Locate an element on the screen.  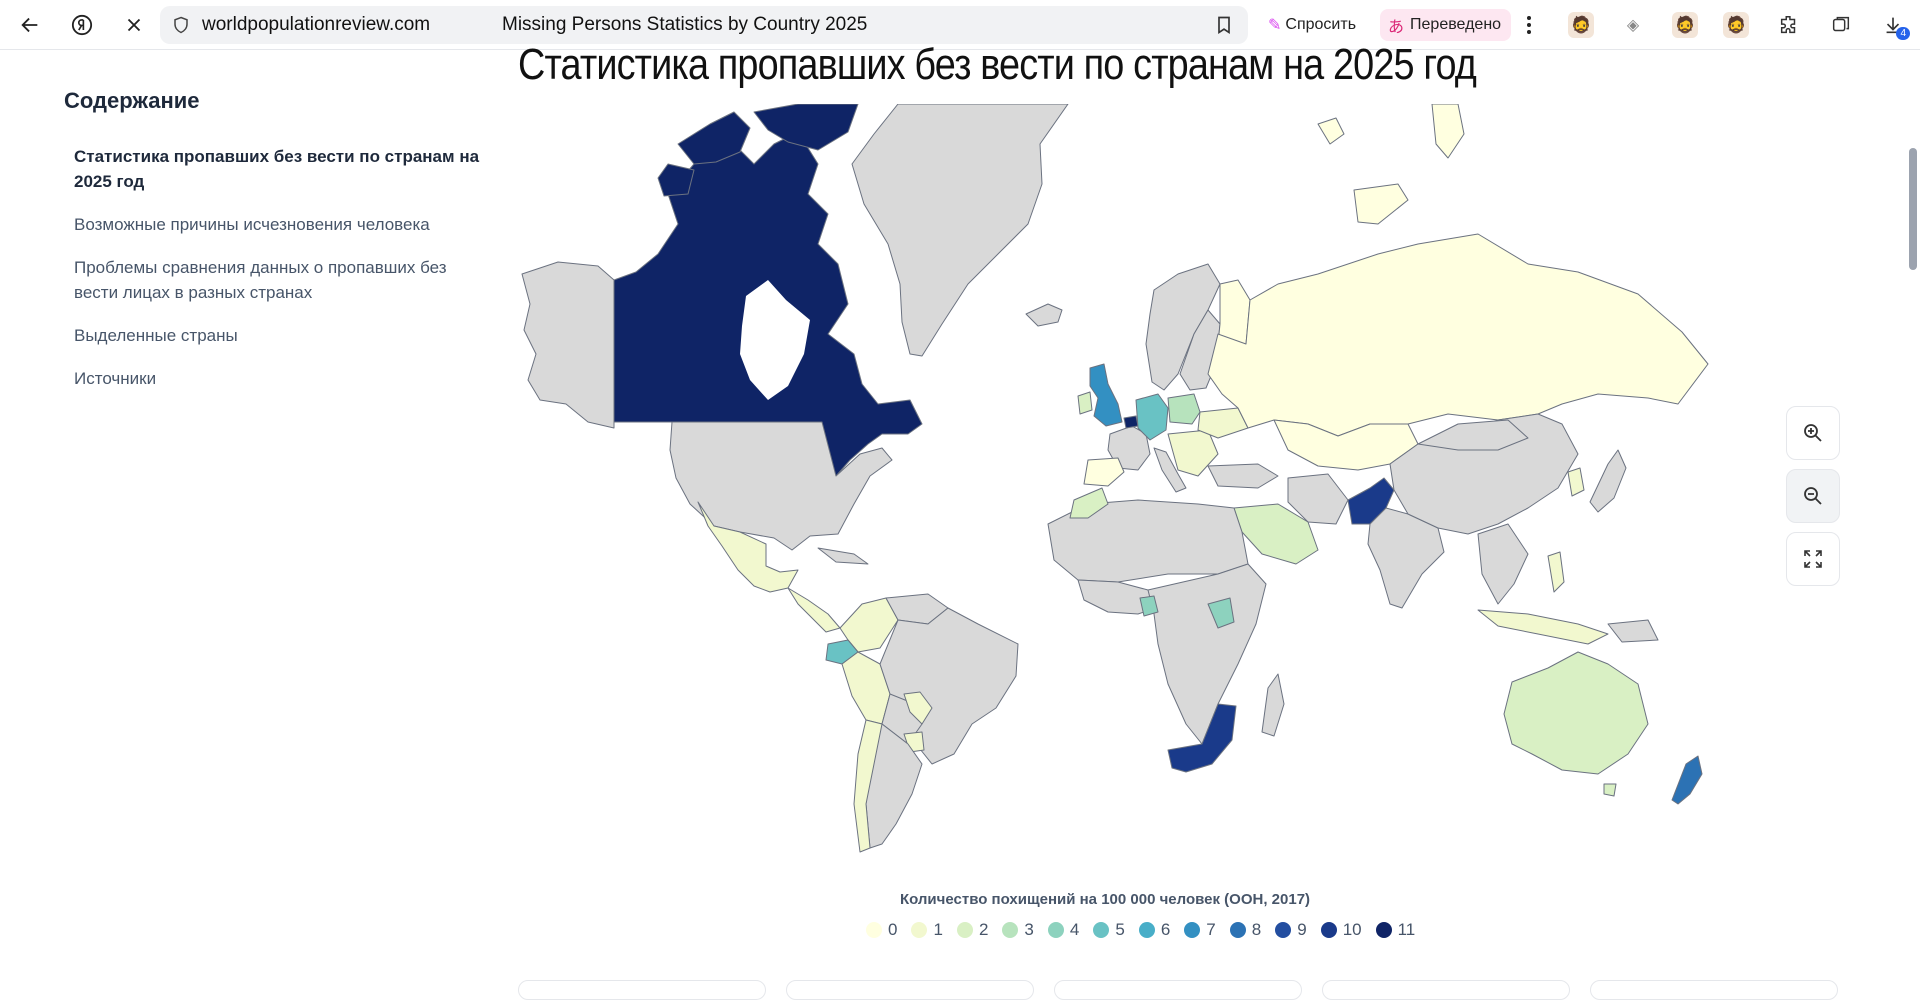
legend-item: 10 is located at coordinates (1341, 930).